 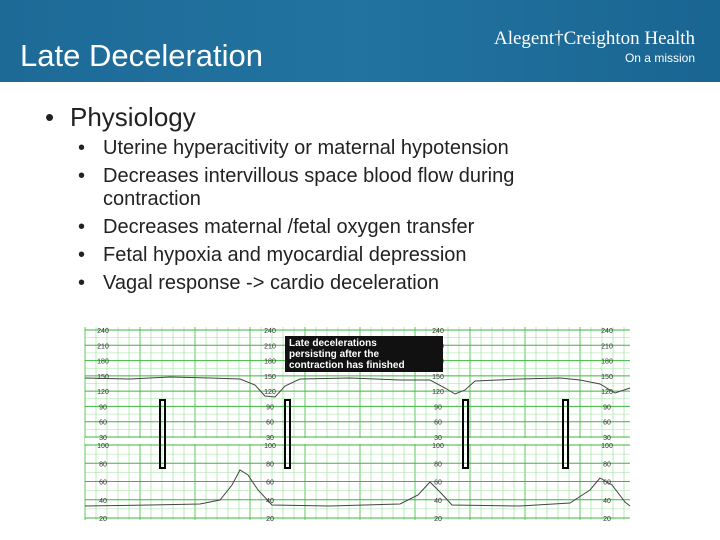 What do you see at coordinates (338, 283) in the screenshot?
I see `bullet: Vagal response -> cardio deceleration` at bounding box center [338, 283].